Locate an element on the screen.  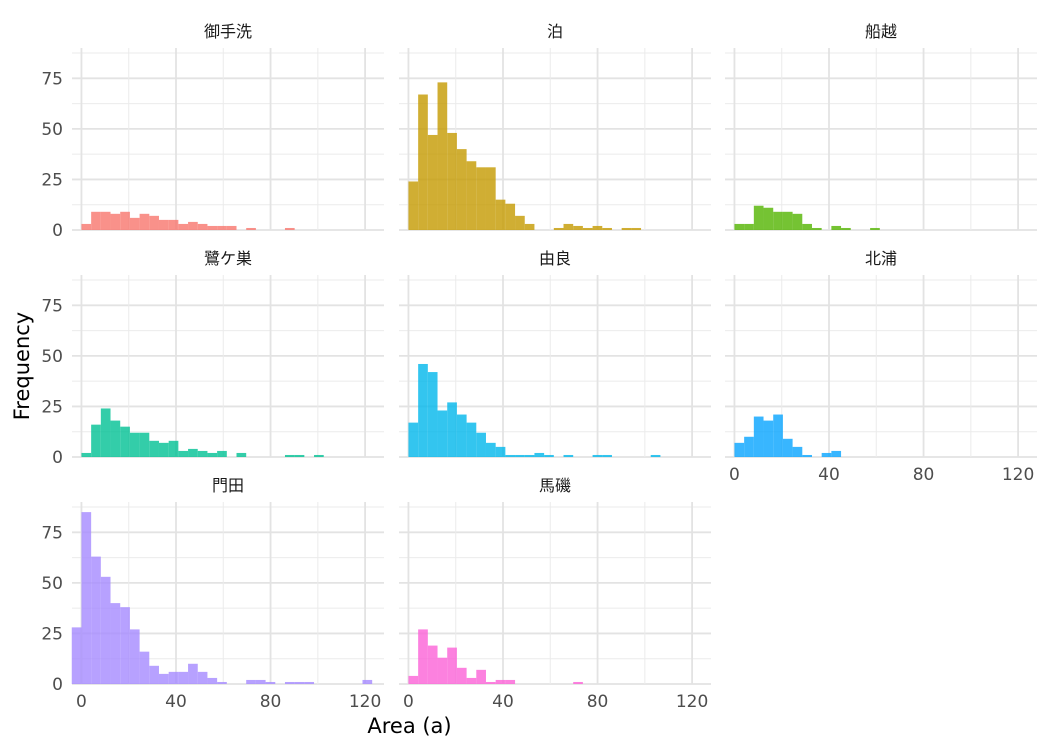
x-axis-title: Area (a) is located at coordinates (409, 726).